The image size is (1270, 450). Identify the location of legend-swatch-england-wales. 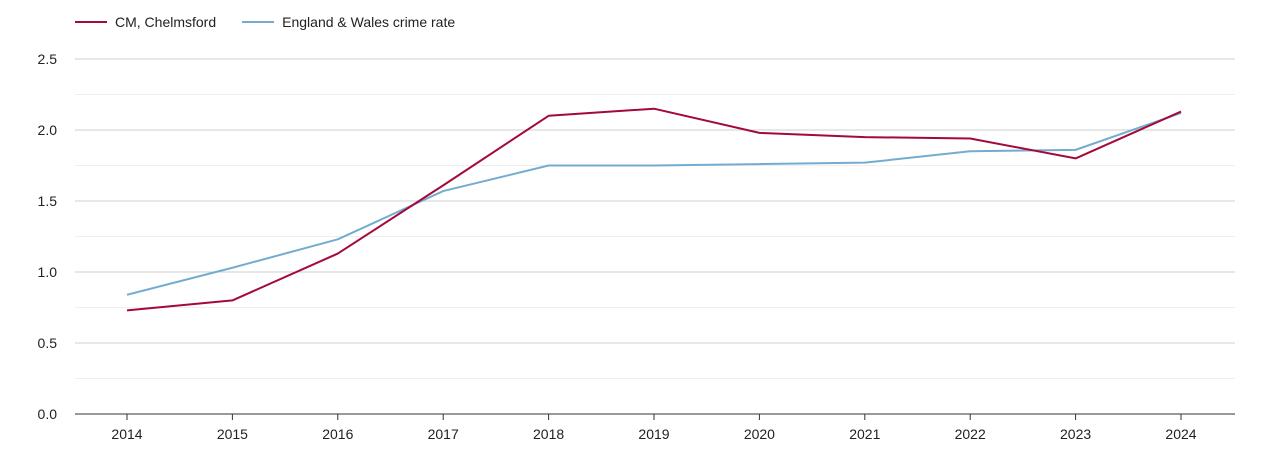
(258, 22).